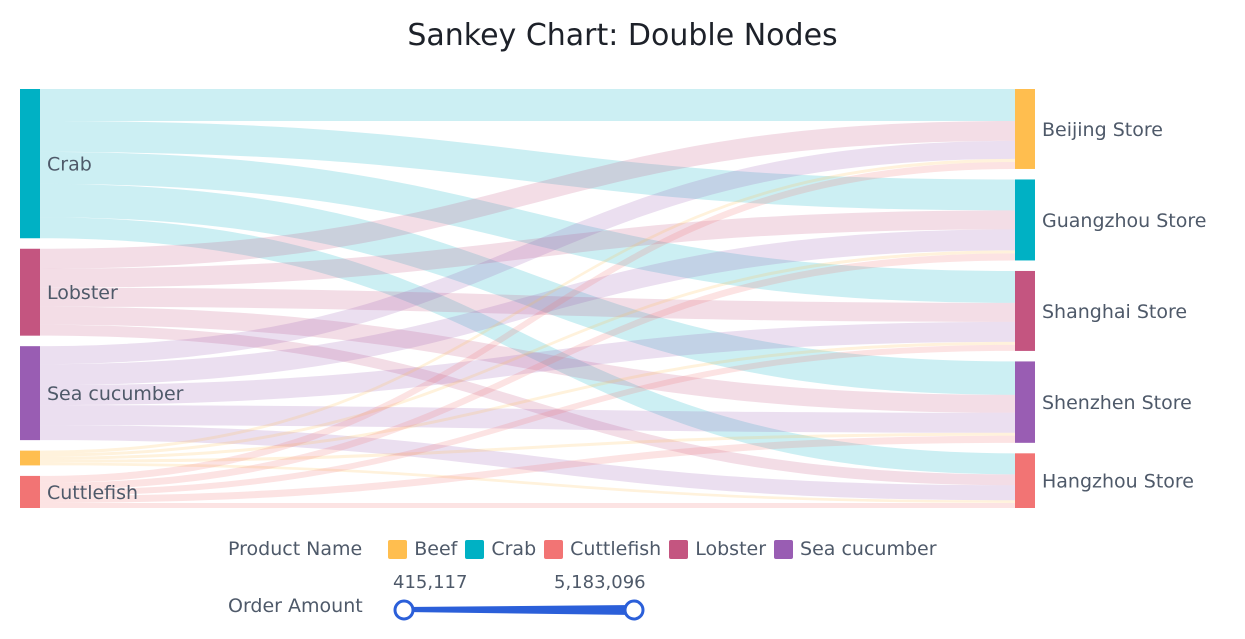  I want to click on visual-map-label: Order Amount, so click(295, 606).